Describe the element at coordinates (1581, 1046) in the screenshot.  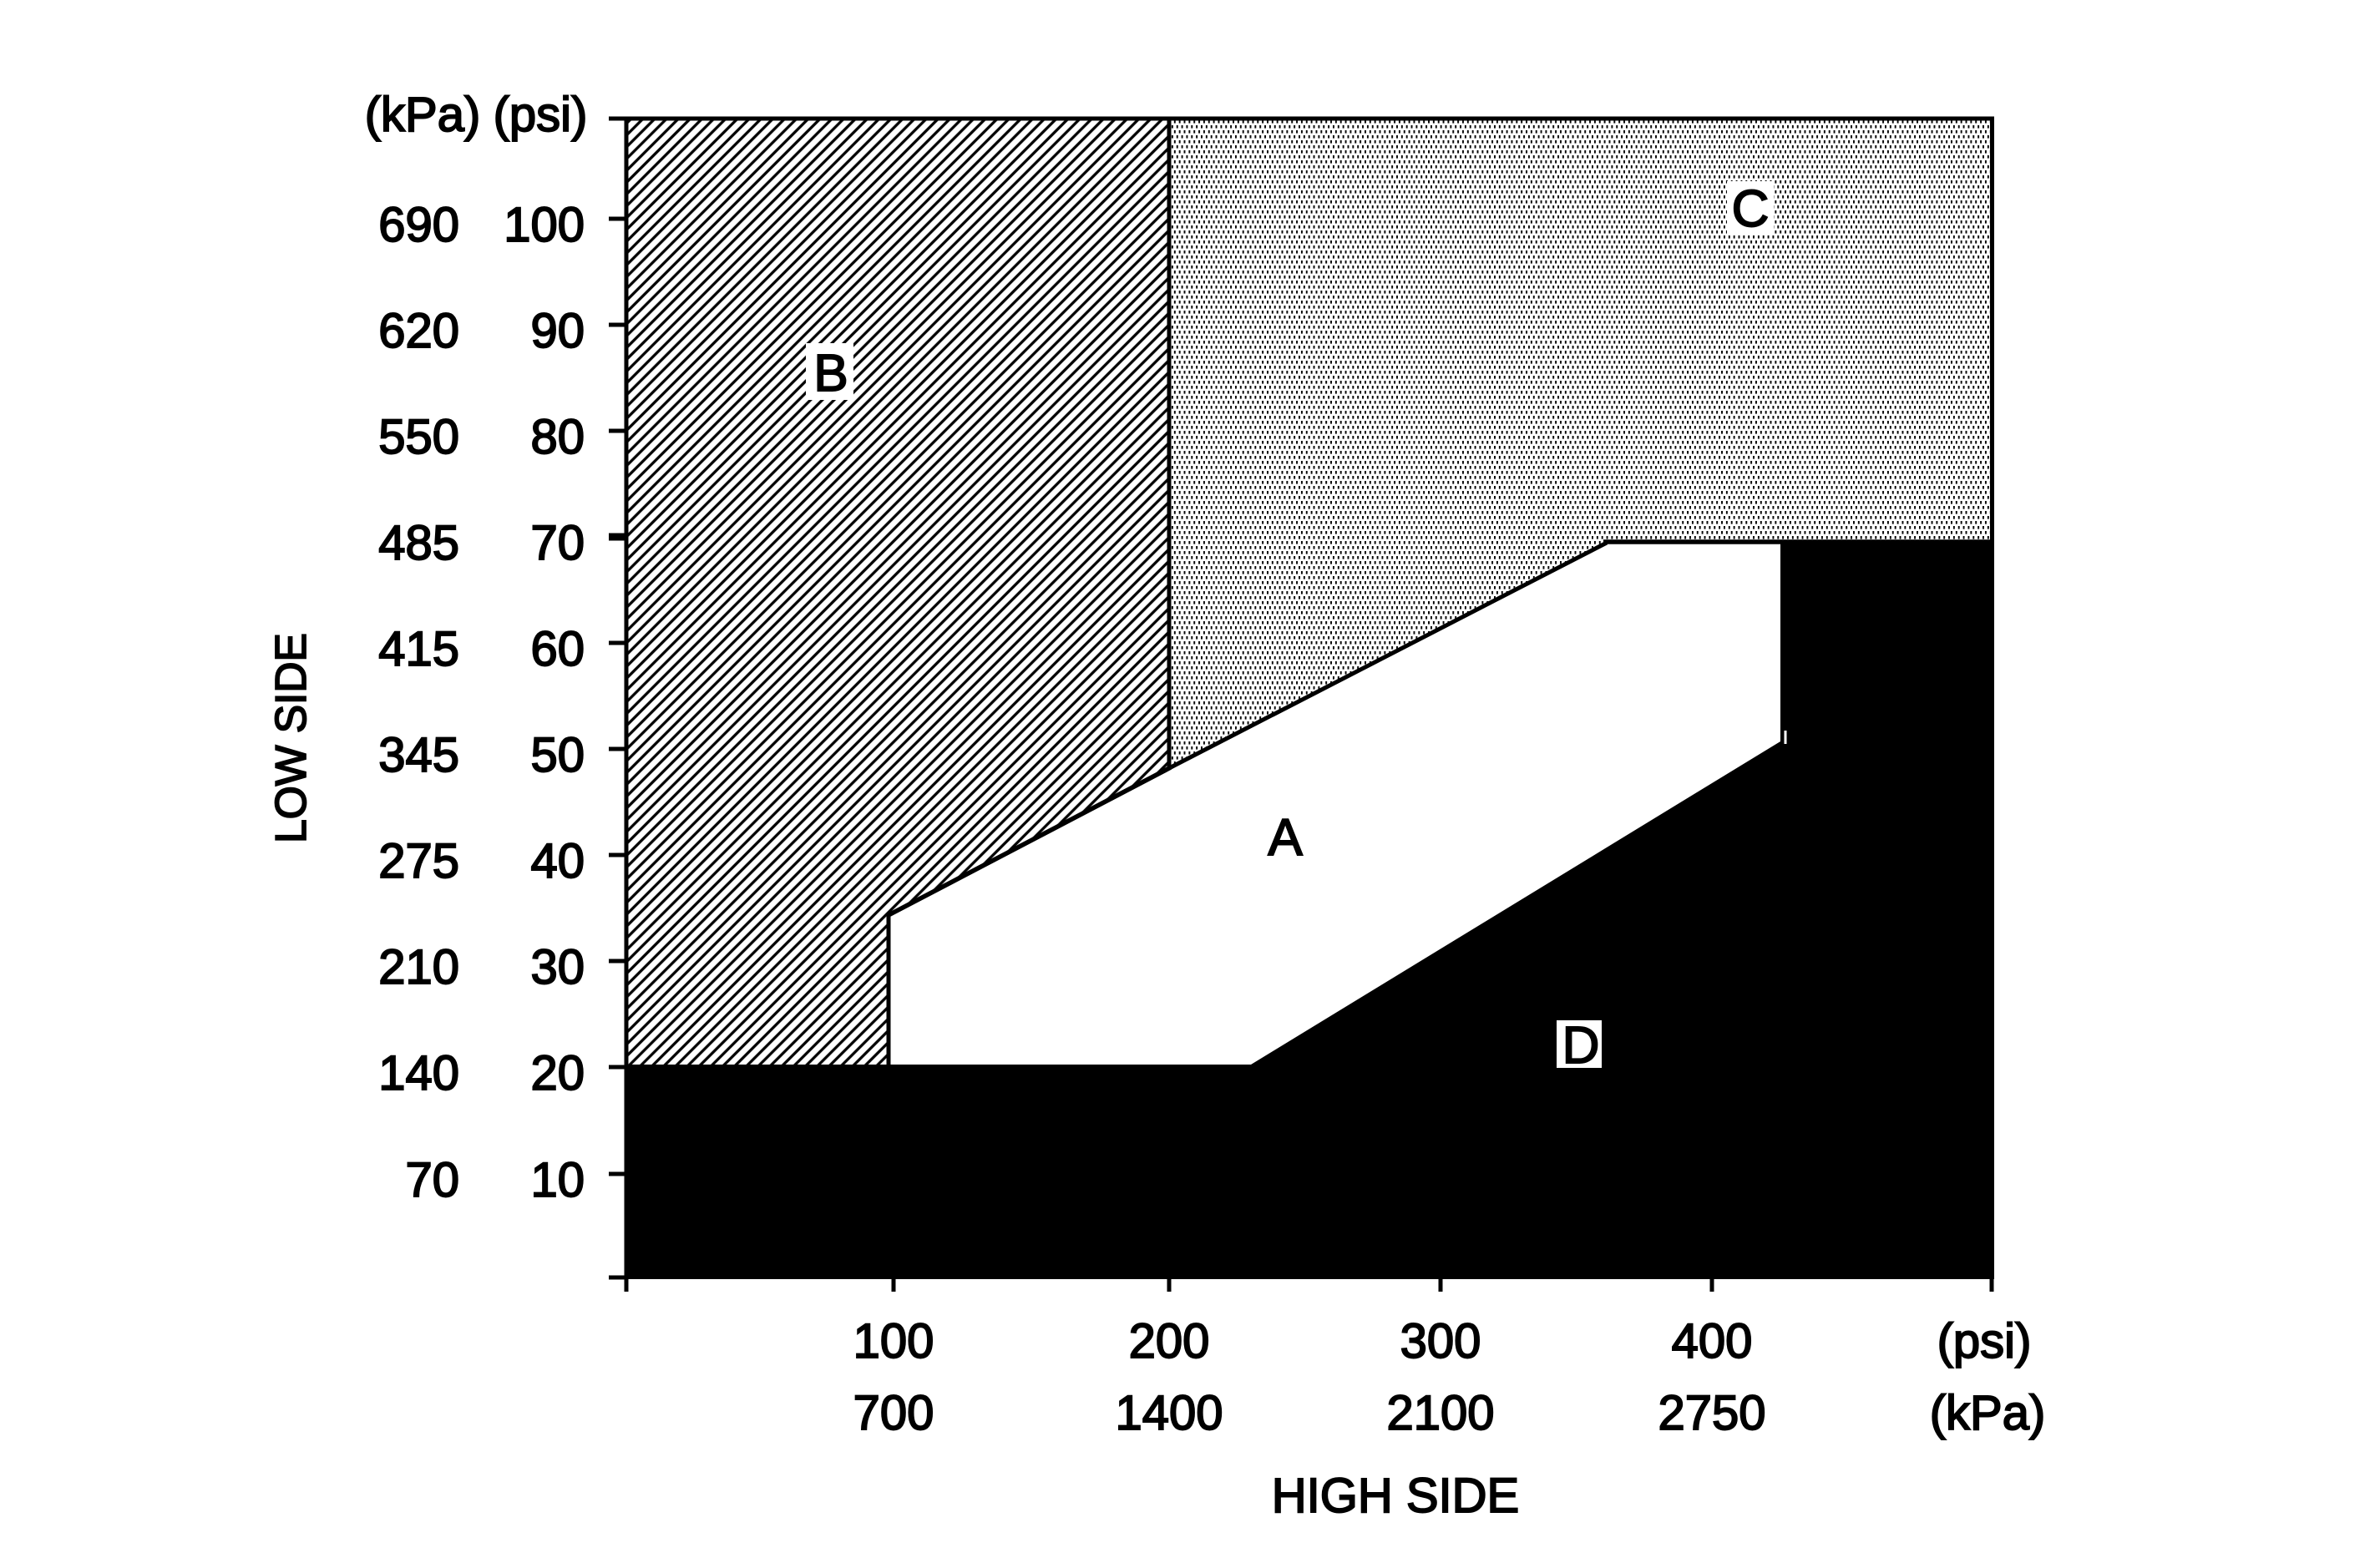
I see `svg-text: D` at that location.